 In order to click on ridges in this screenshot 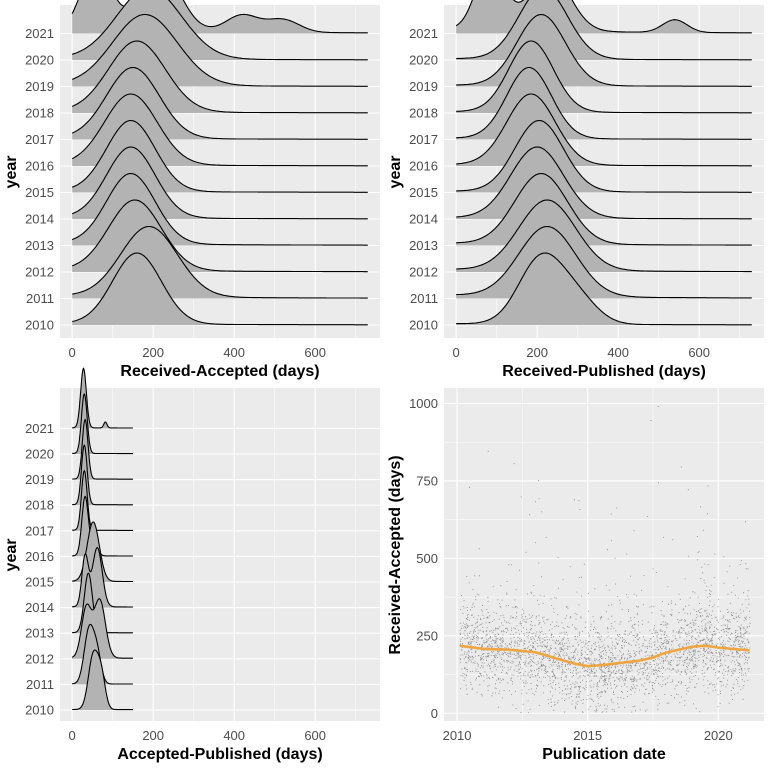, I will do `click(102, 539)`.